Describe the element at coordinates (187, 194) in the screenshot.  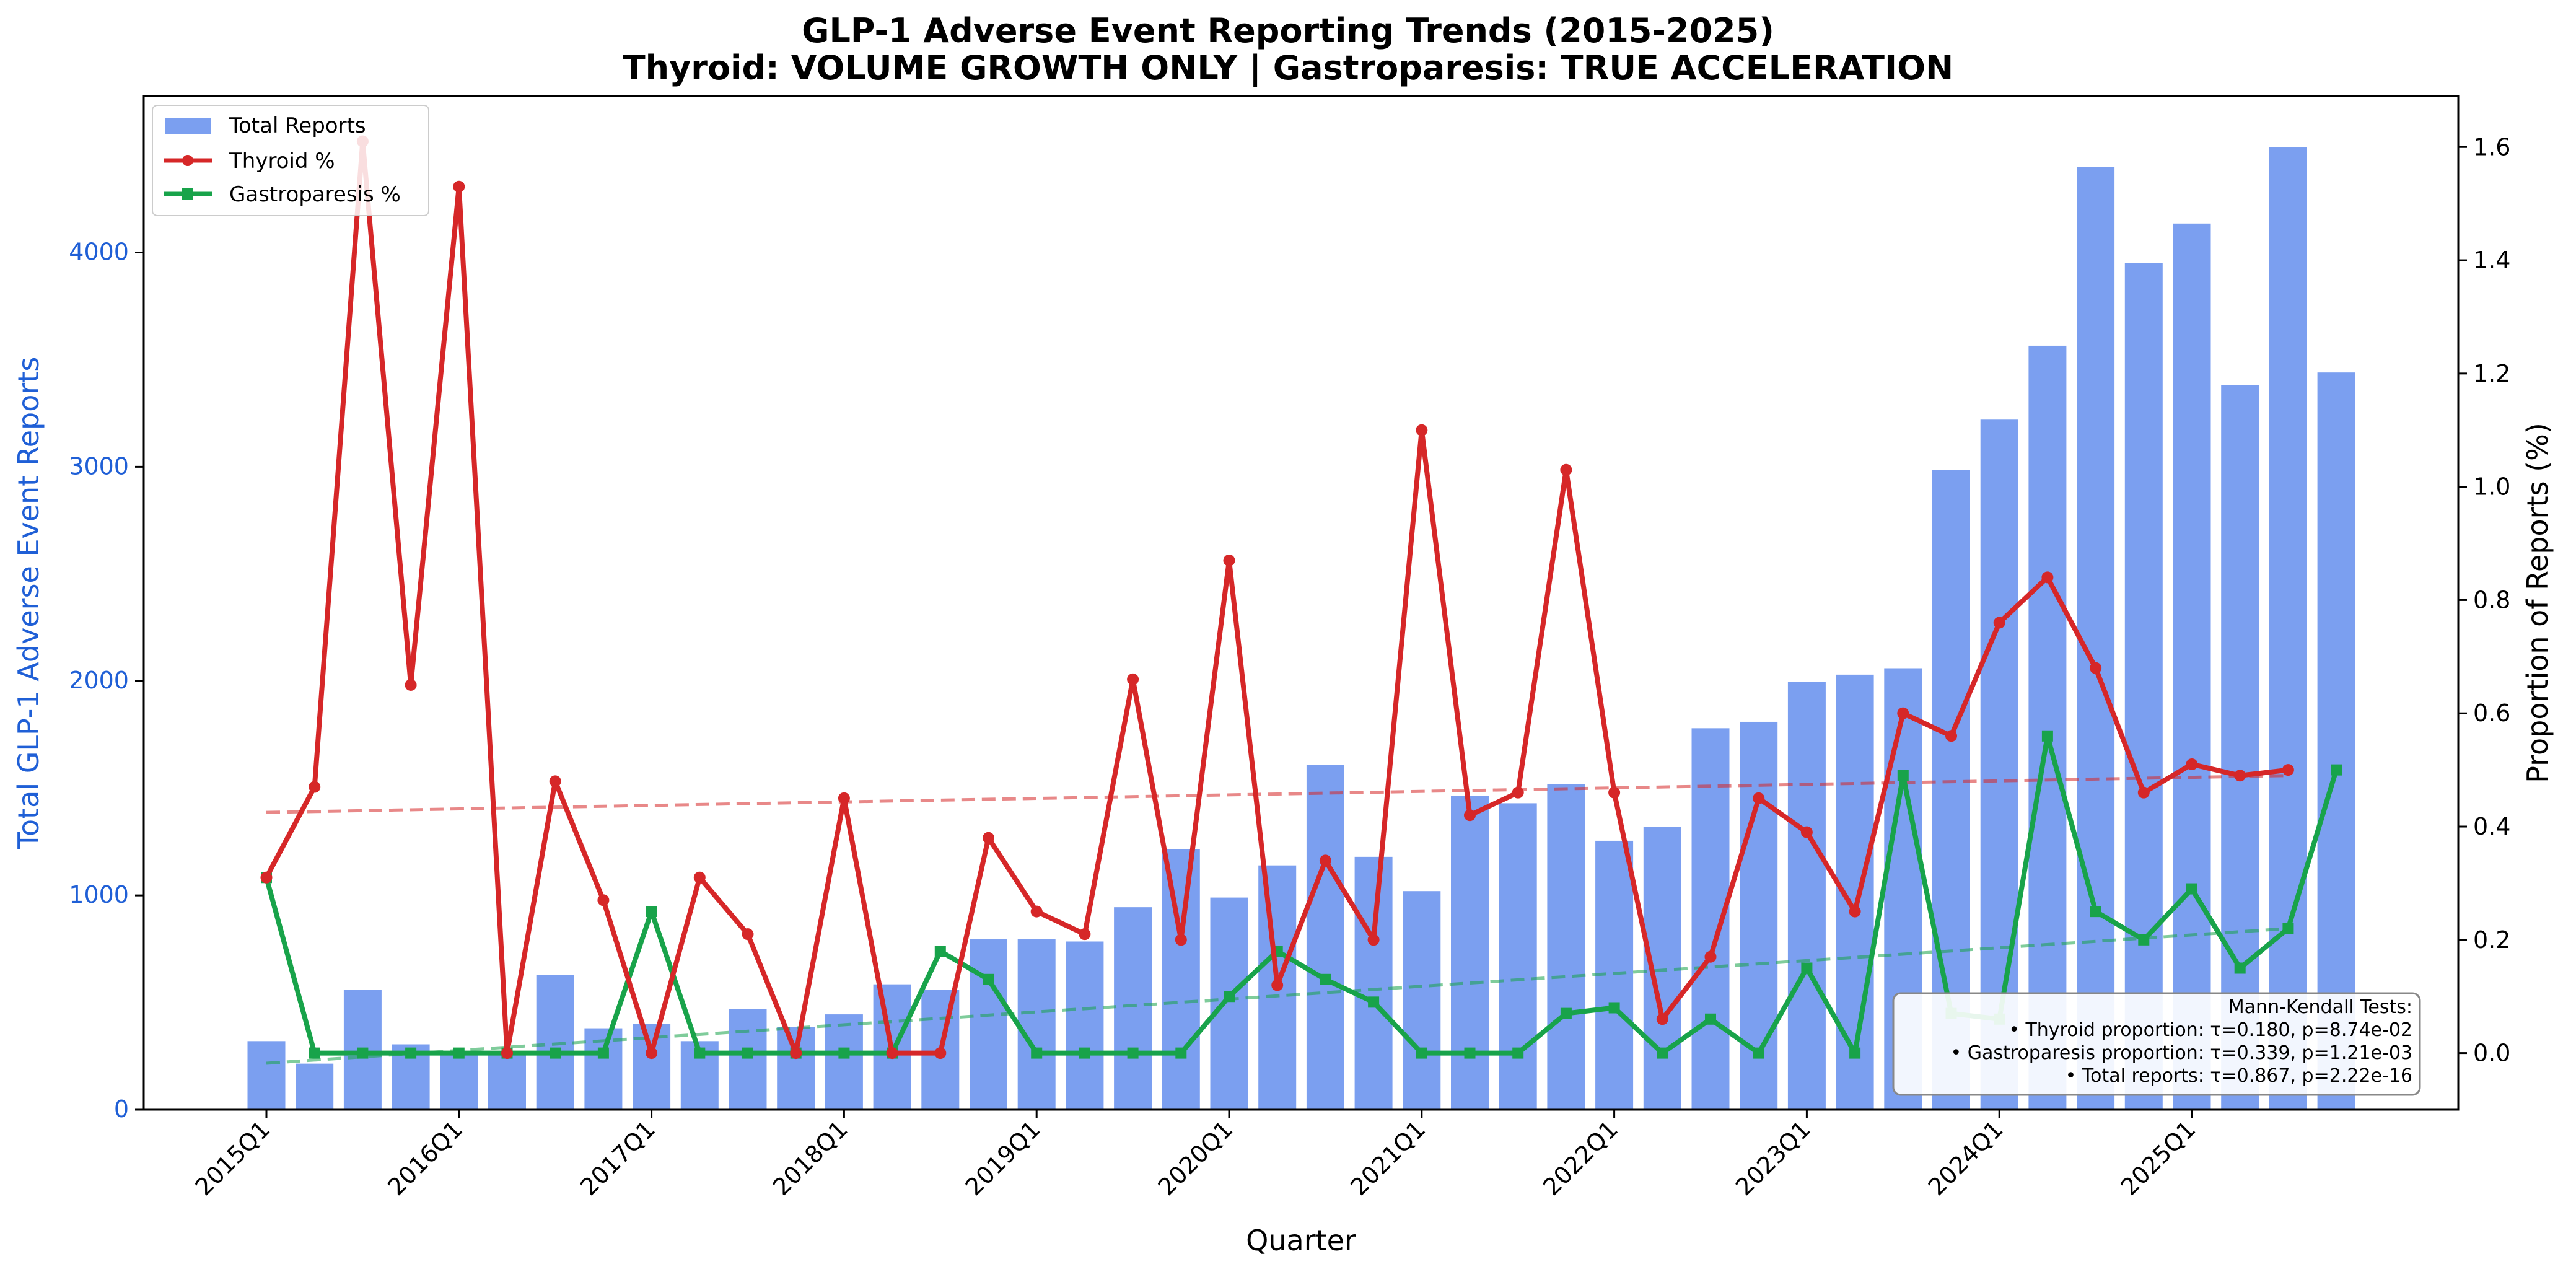
I see `legend-marker-gastroparesis` at that location.